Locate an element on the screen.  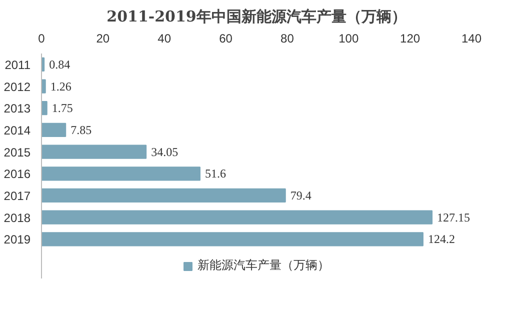
legend-label: 新能源汽车产量（万辆） is located at coordinates (264, 265).